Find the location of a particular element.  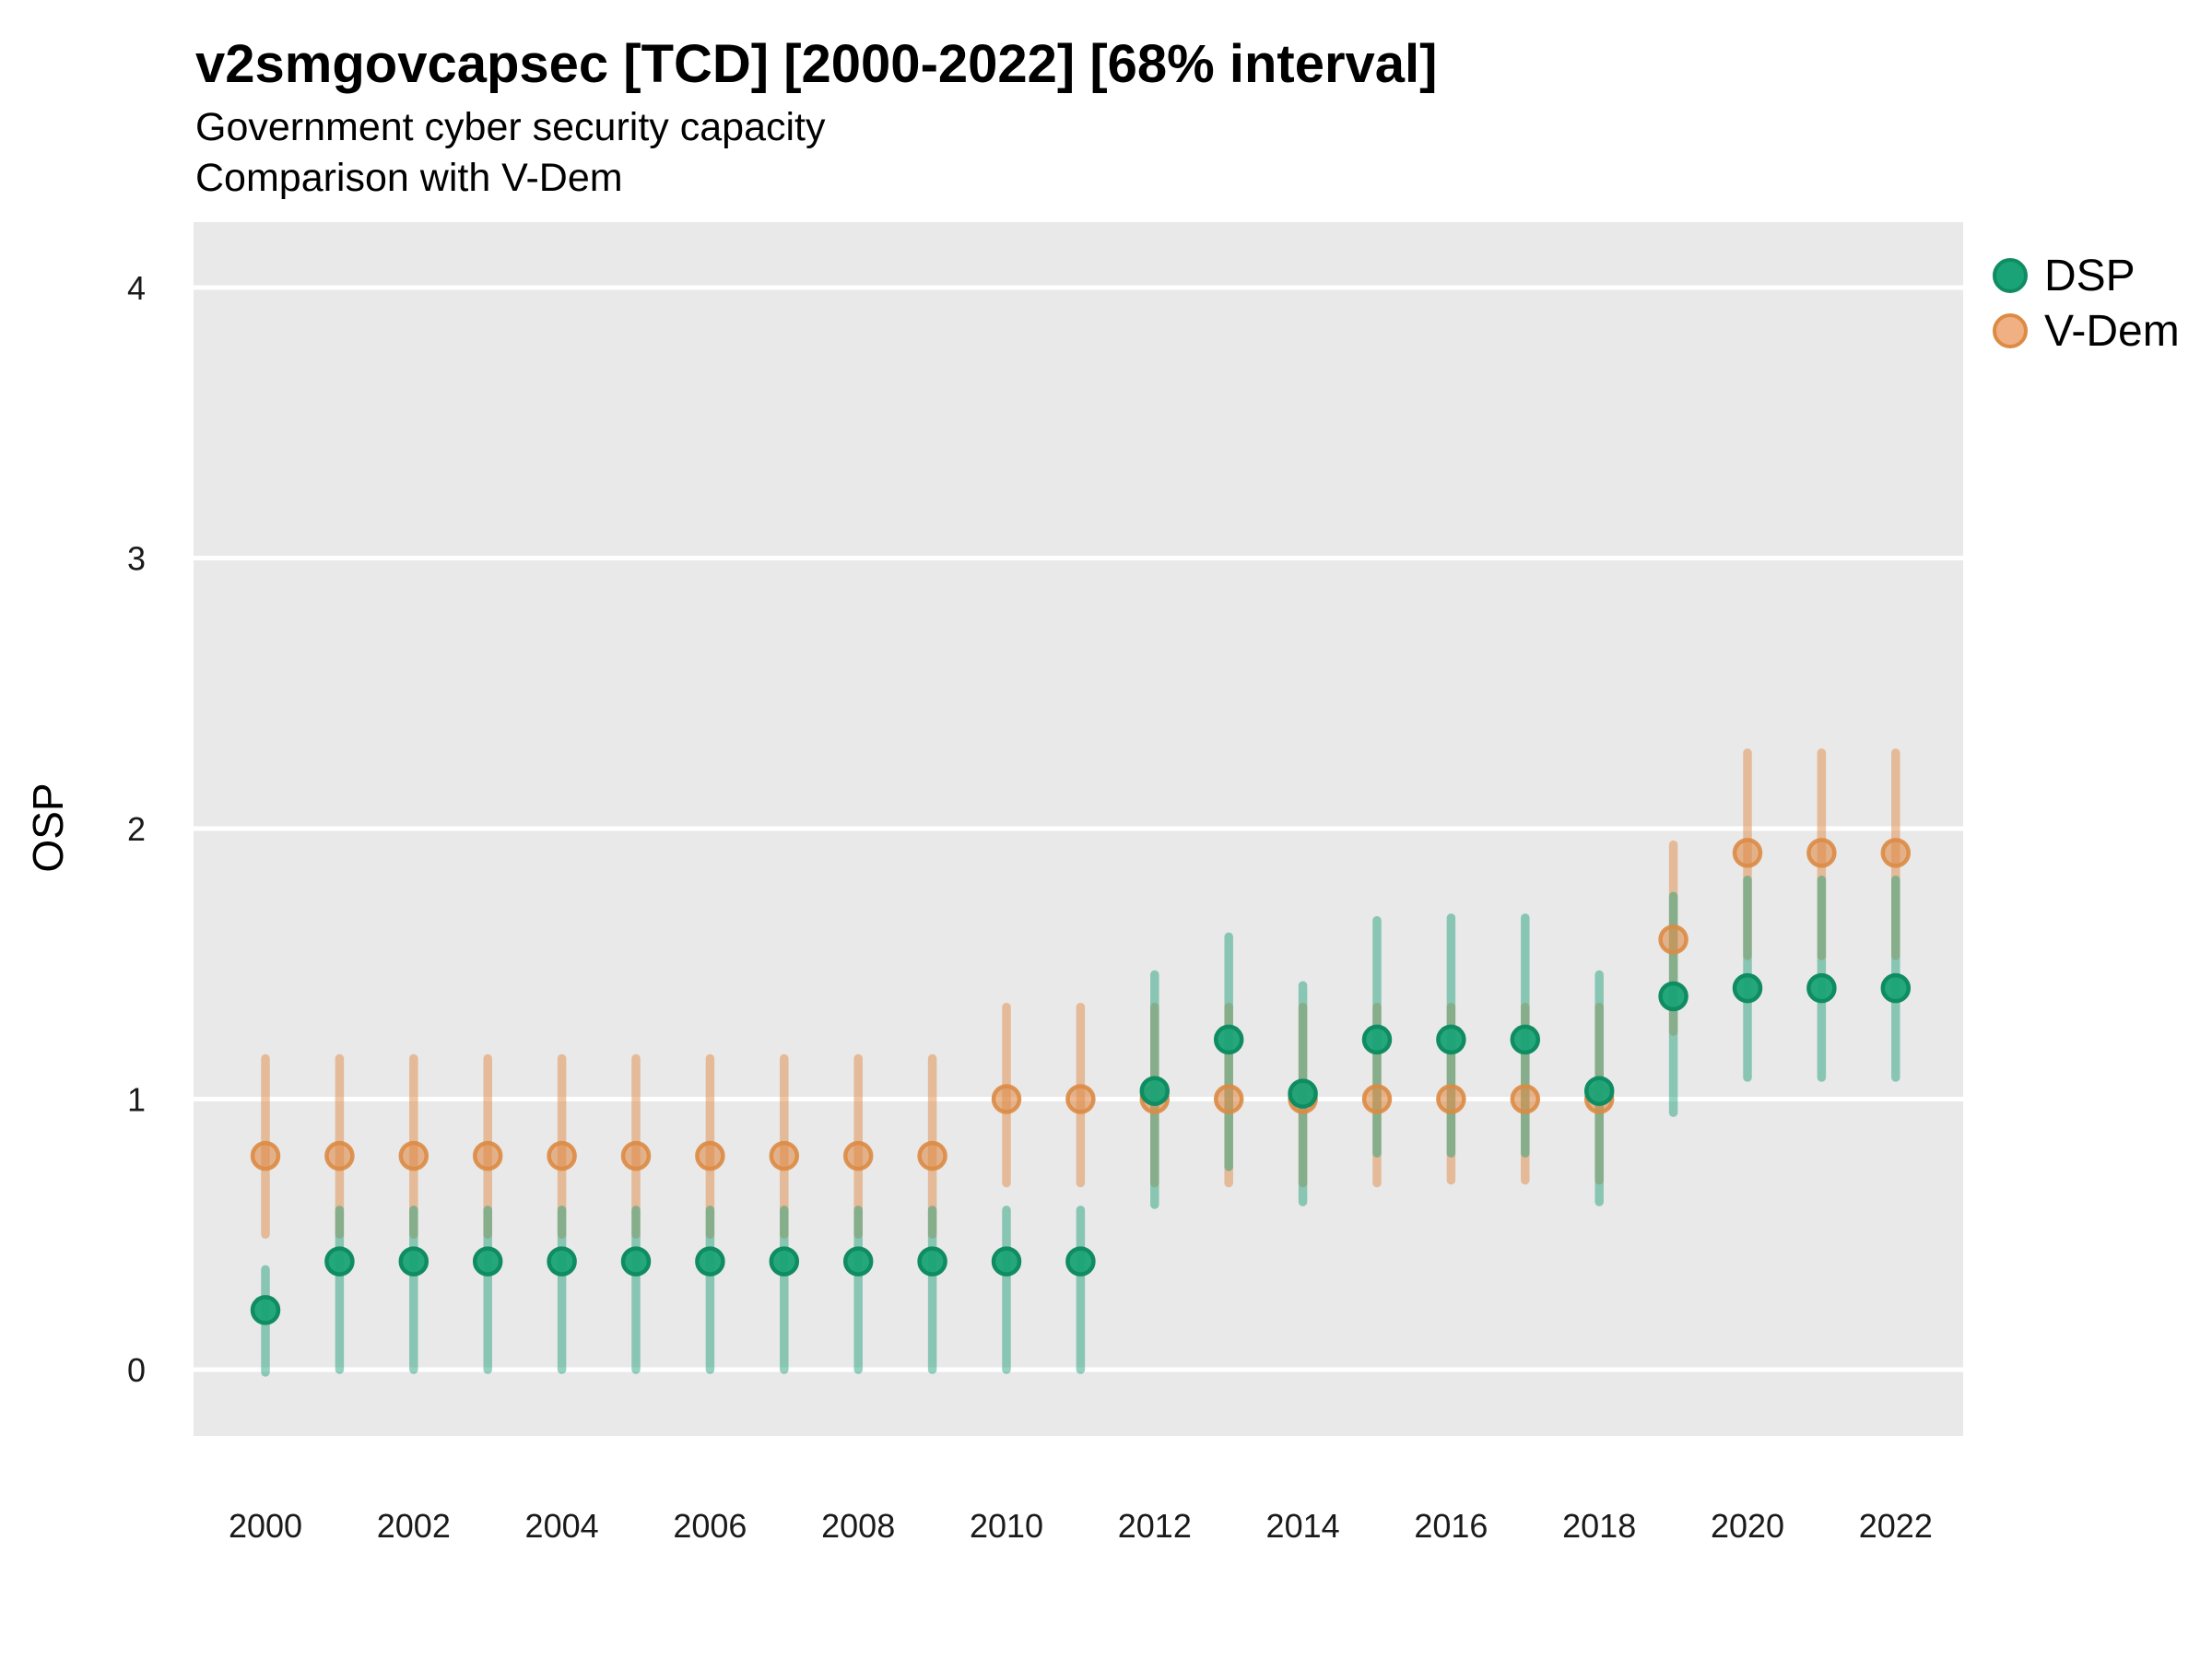

x-tick-label: 2000 is located at coordinates (265, 1526).